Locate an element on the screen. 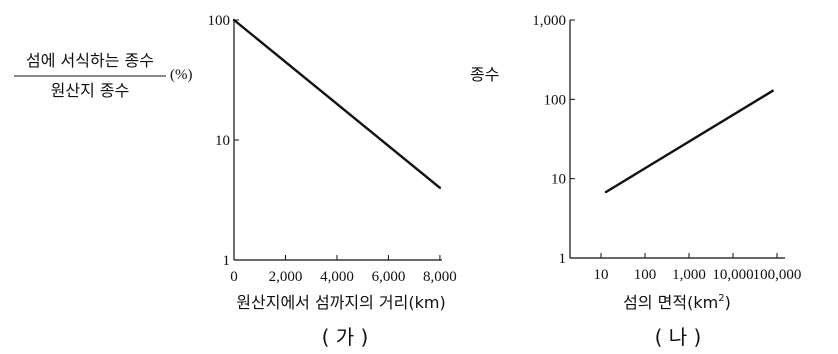 The image size is (838, 354). chart-ga-x-tick-label: 6,000 is located at coordinates (389, 277).